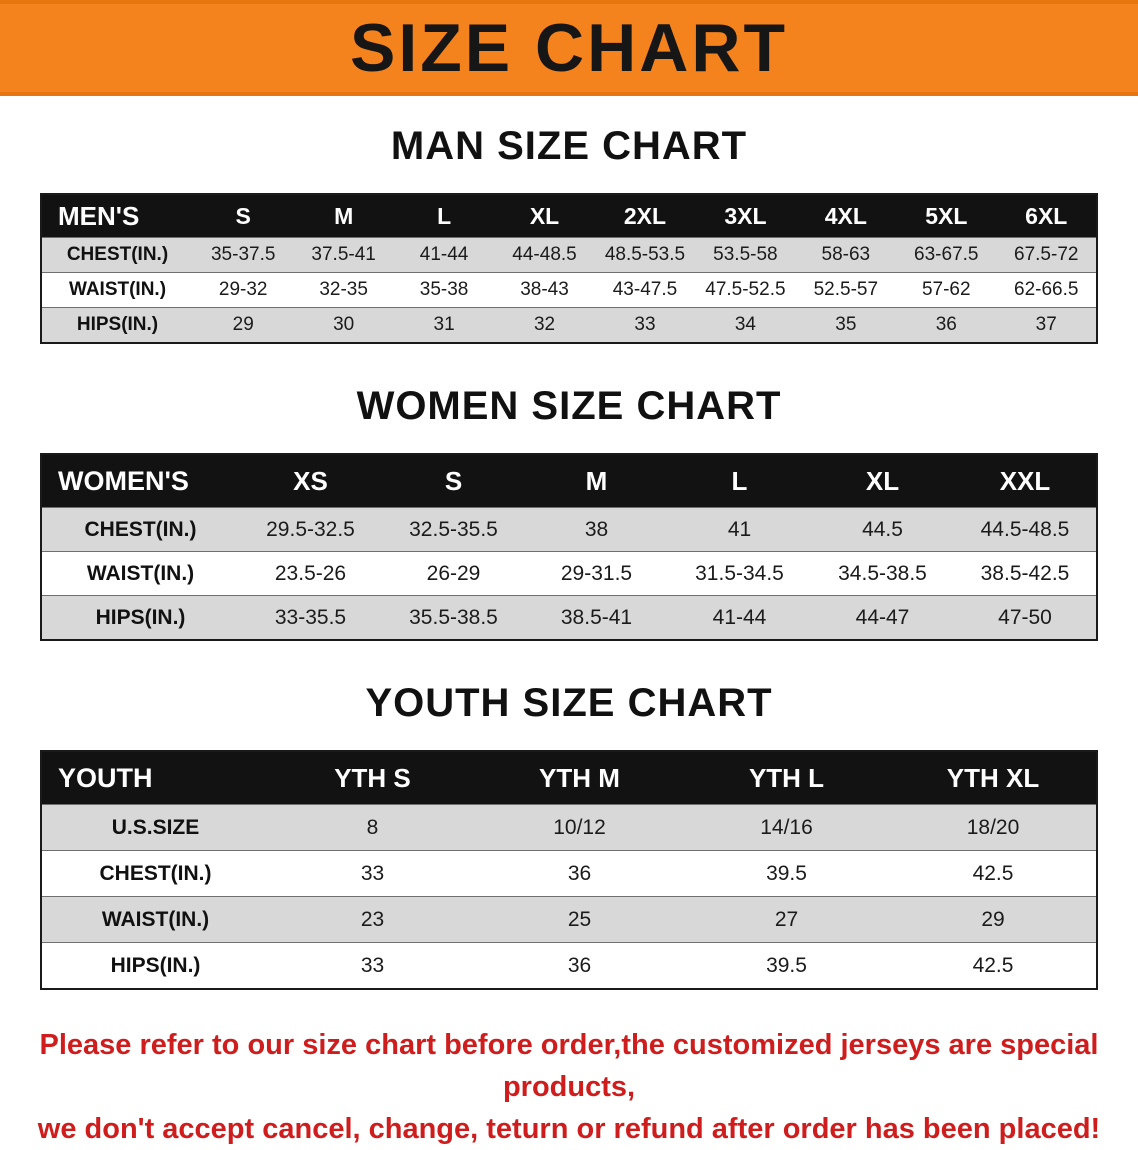  Describe the element at coordinates (372, 778) in the screenshot. I see `youth-column-header: YTH S` at that location.